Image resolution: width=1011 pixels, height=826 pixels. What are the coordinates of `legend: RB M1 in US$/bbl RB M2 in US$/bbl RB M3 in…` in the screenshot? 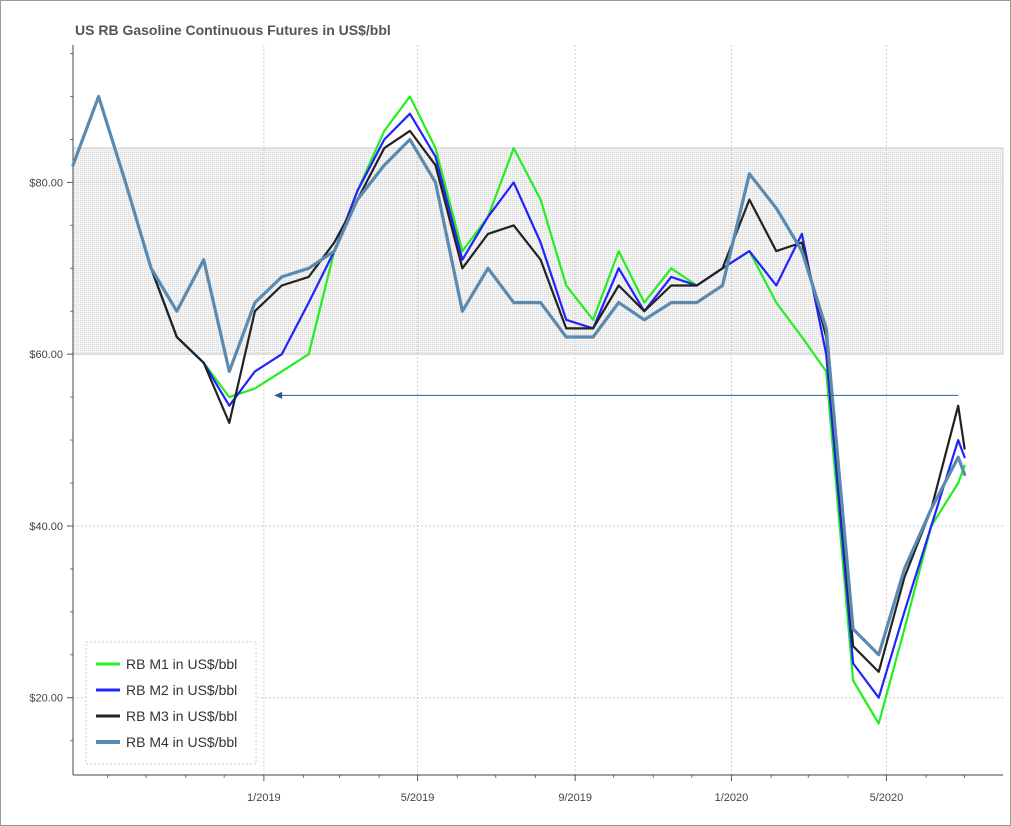 It's located at (171, 703).